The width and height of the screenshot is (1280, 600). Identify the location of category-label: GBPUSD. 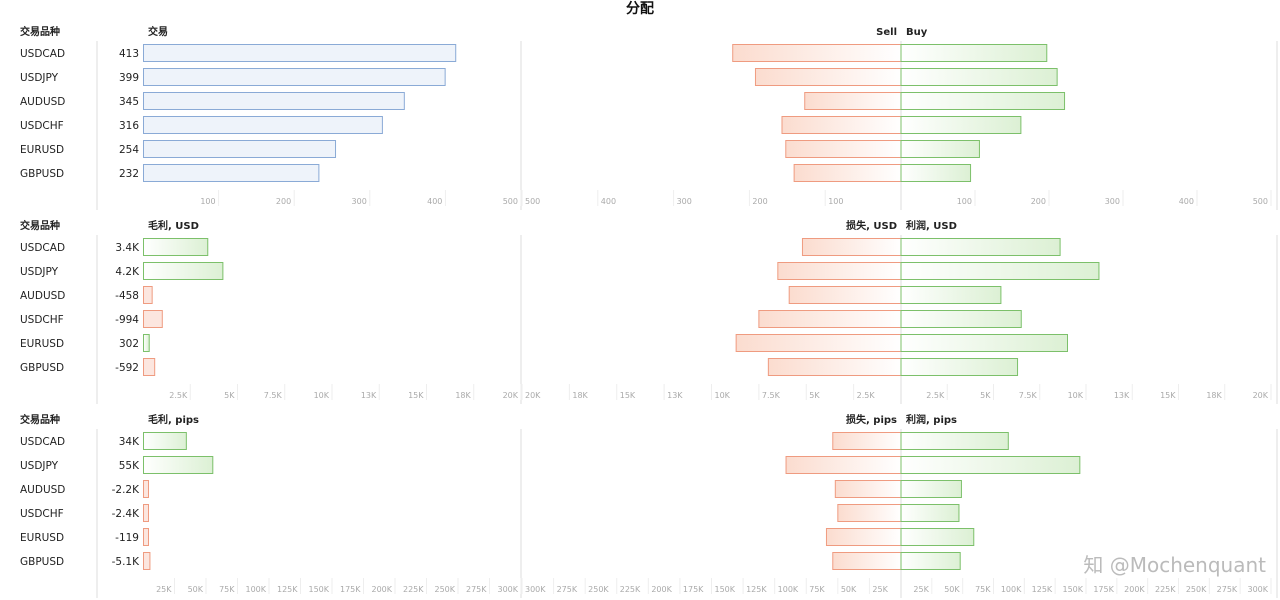
(42, 368).